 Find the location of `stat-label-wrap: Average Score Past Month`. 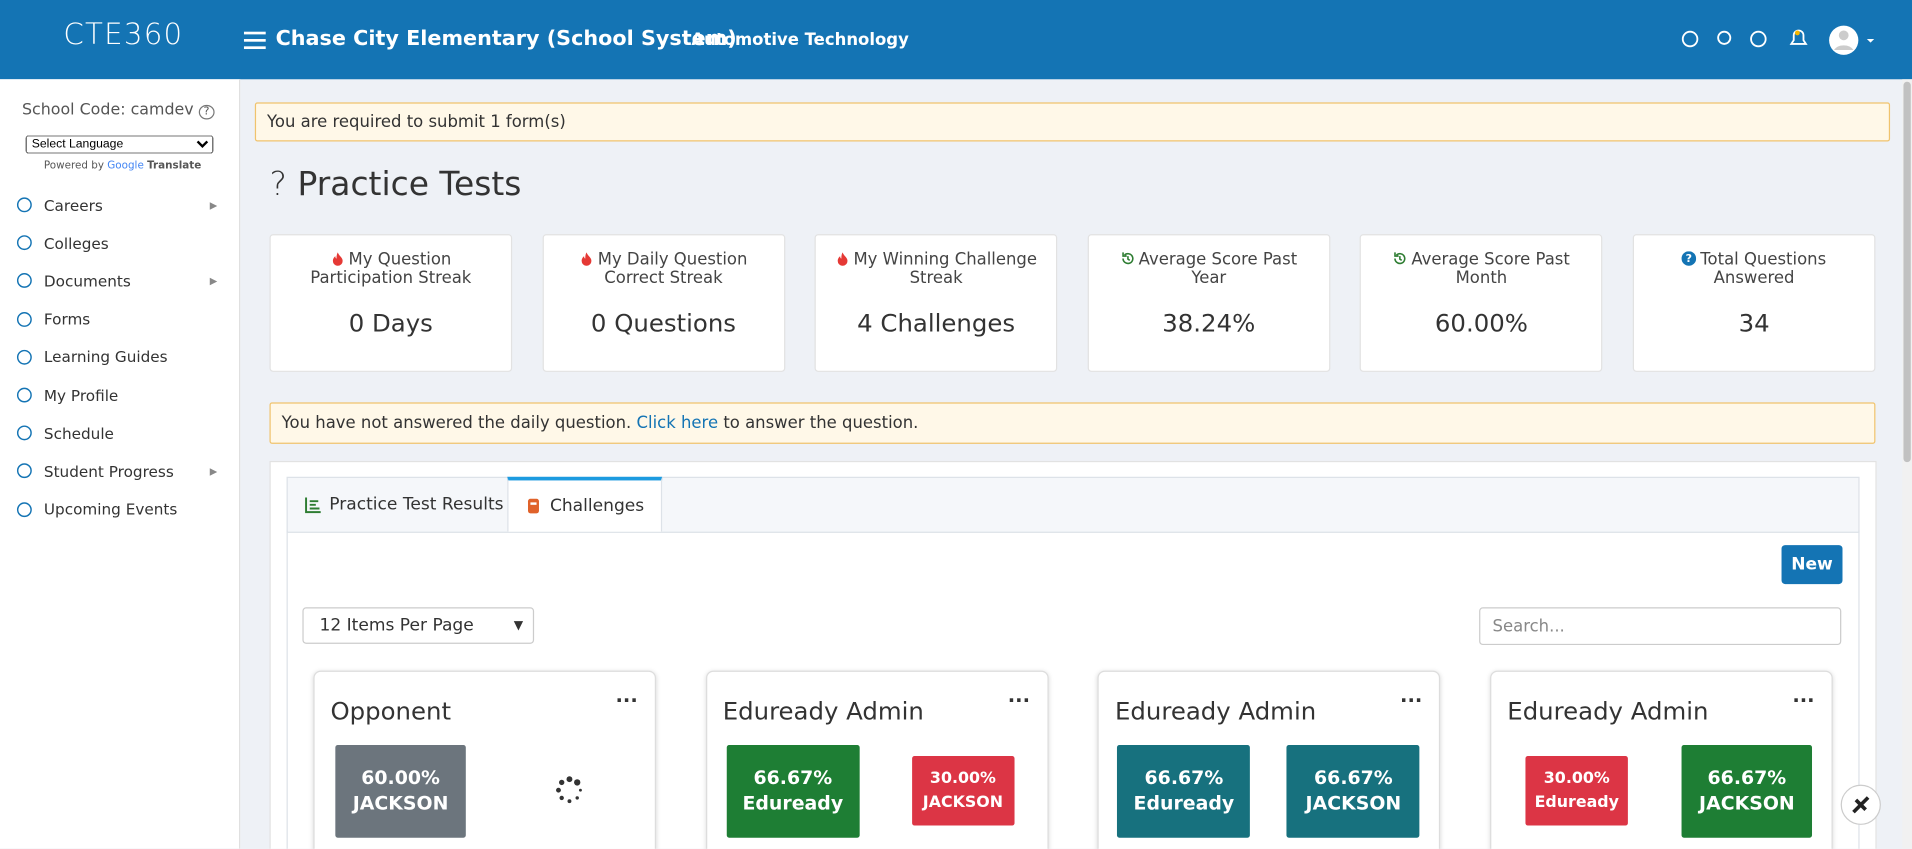

stat-label-wrap: Average Score Past Month is located at coordinates (1481, 269).